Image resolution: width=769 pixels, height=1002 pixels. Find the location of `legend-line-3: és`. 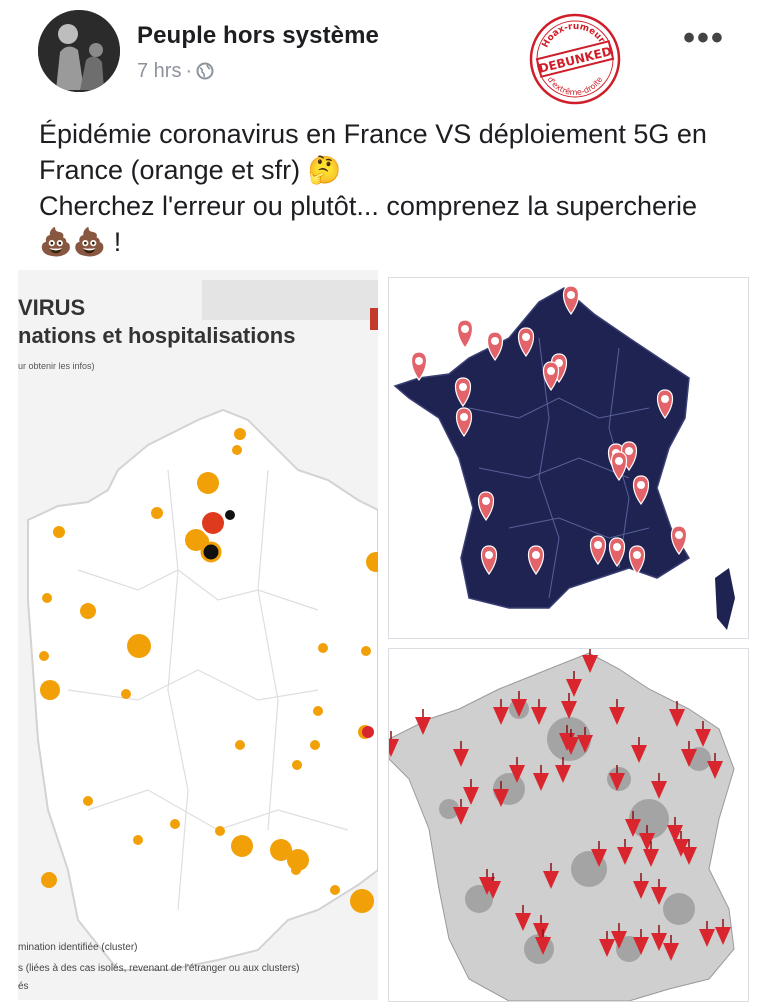

legend-line-3: és is located at coordinates (23, 986).